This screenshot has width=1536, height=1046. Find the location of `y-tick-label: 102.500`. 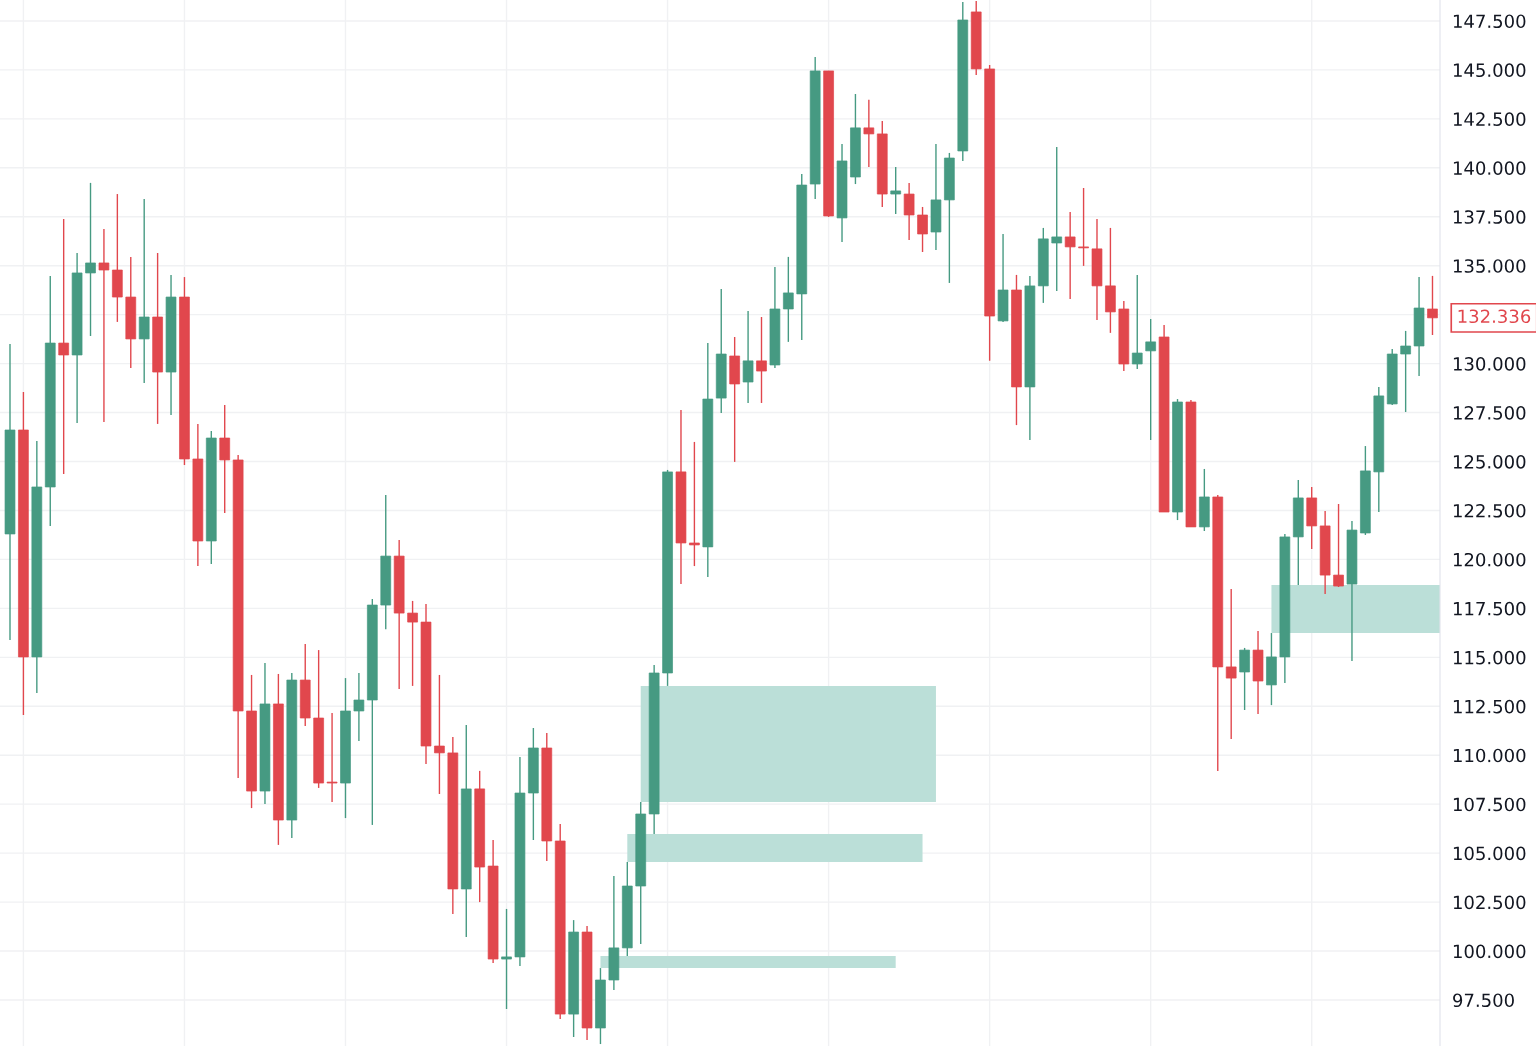

y-tick-label: 102.500 is located at coordinates (1489, 902).